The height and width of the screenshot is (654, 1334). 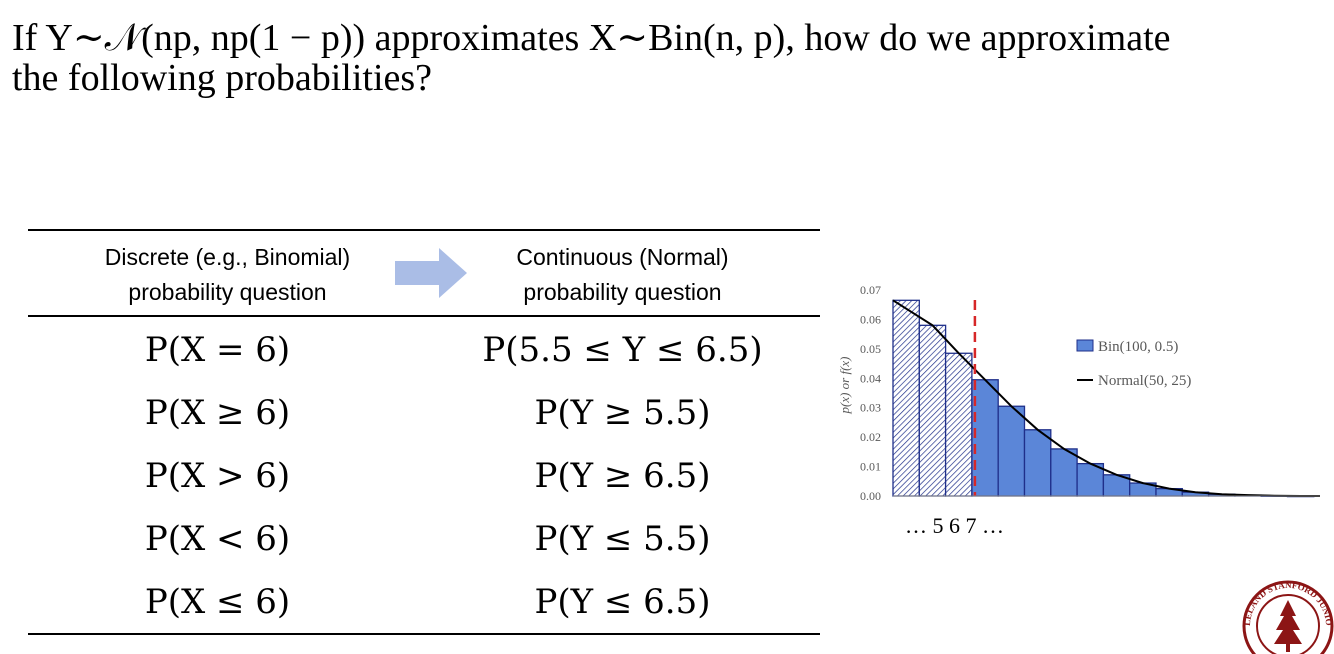 I want to click on continuous-cell: P(Y ≥ 6.5), so click(x=622, y=476).